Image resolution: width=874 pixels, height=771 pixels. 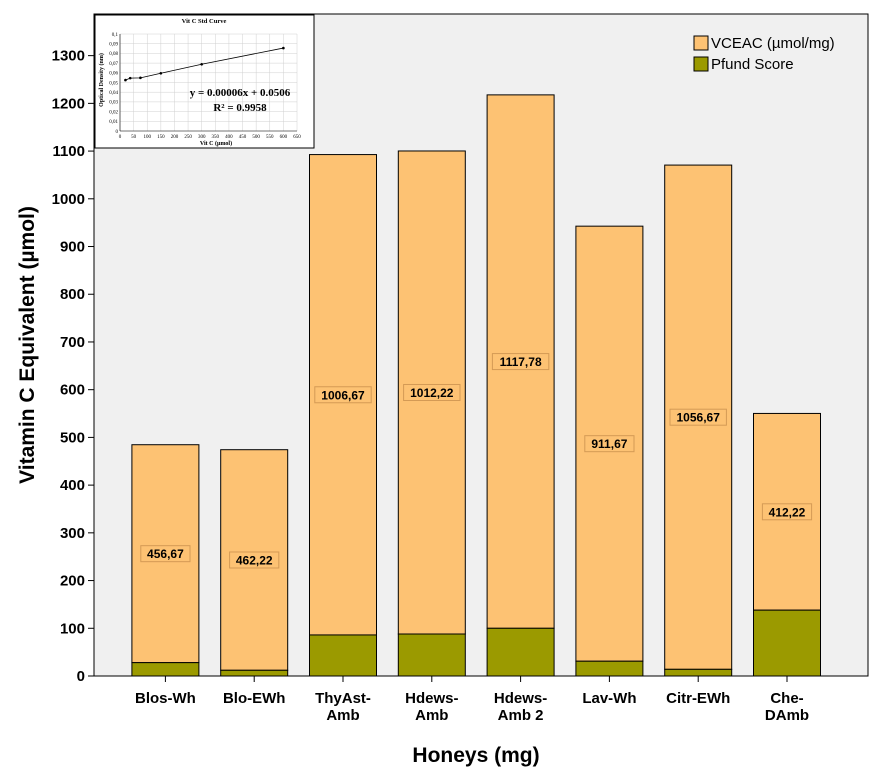 What do you see at coordinates (188, 137) in the screenshot?
I see `inset-x-tick-label: 250` at bounding box center [188, 137].